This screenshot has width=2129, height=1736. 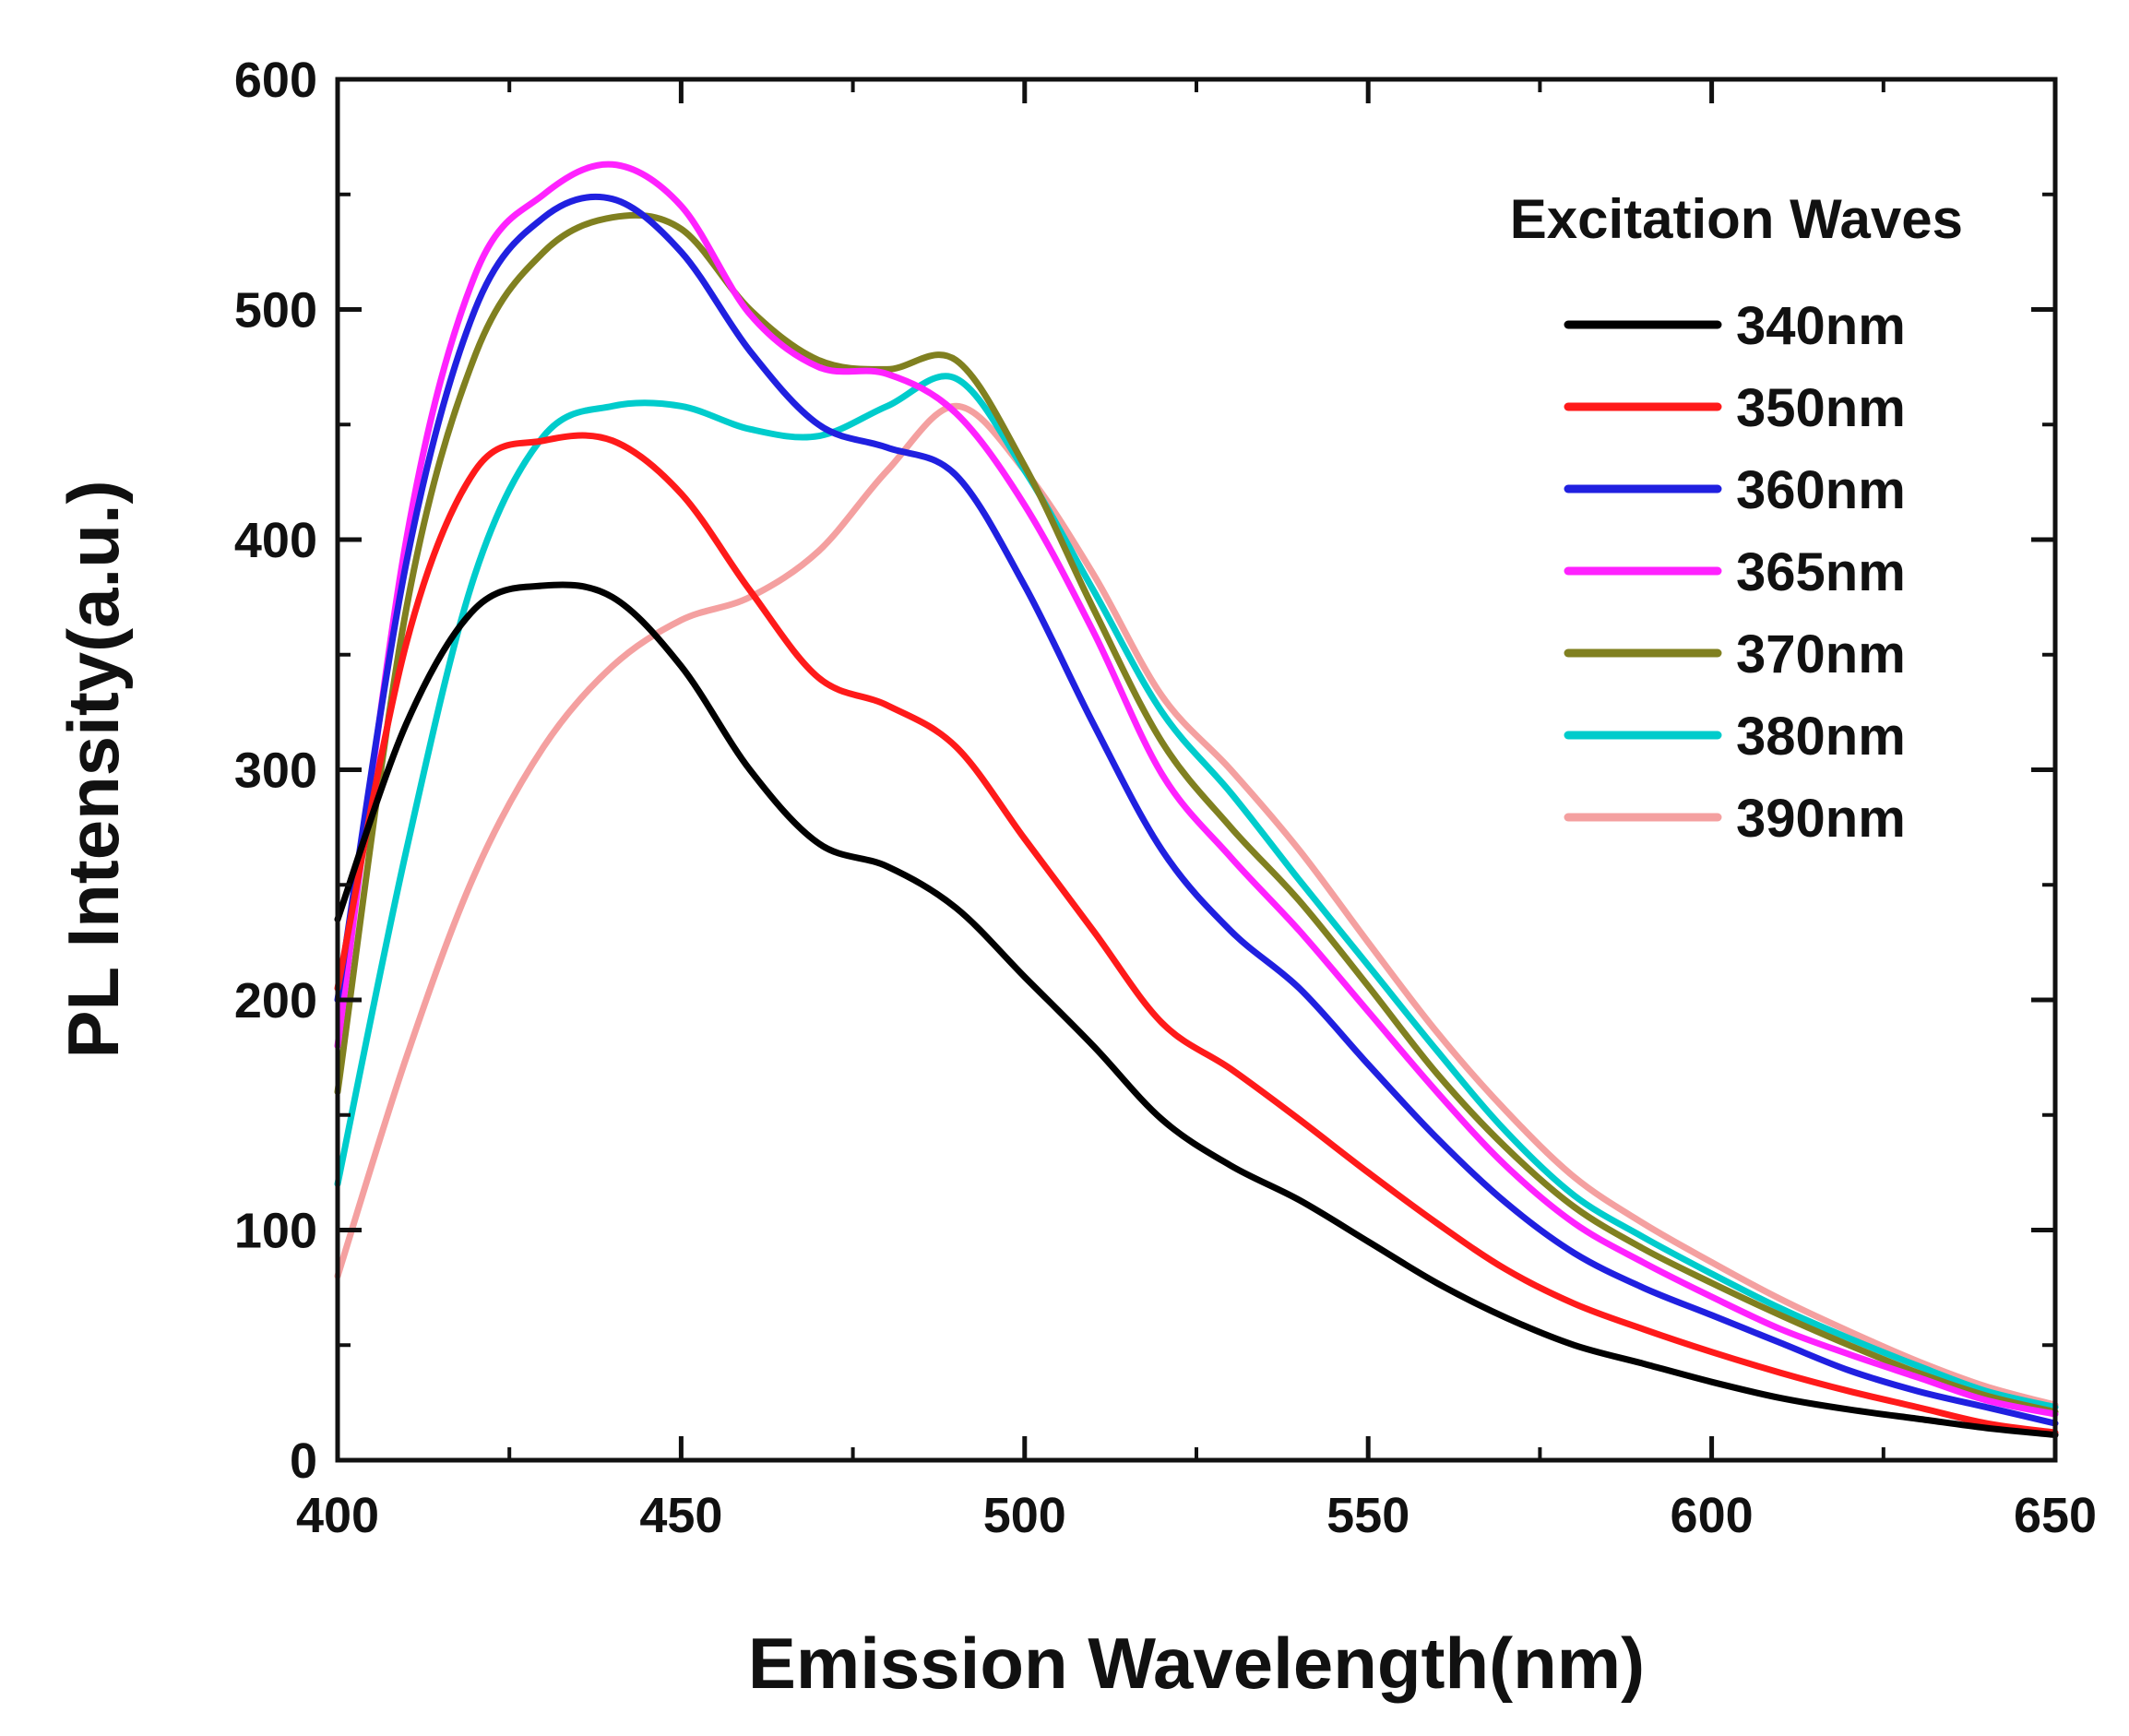 What do you see at coordinates (275, 311) in the screenshot?
I see `y-tick-label: 500` at bounding box center [275, 311].